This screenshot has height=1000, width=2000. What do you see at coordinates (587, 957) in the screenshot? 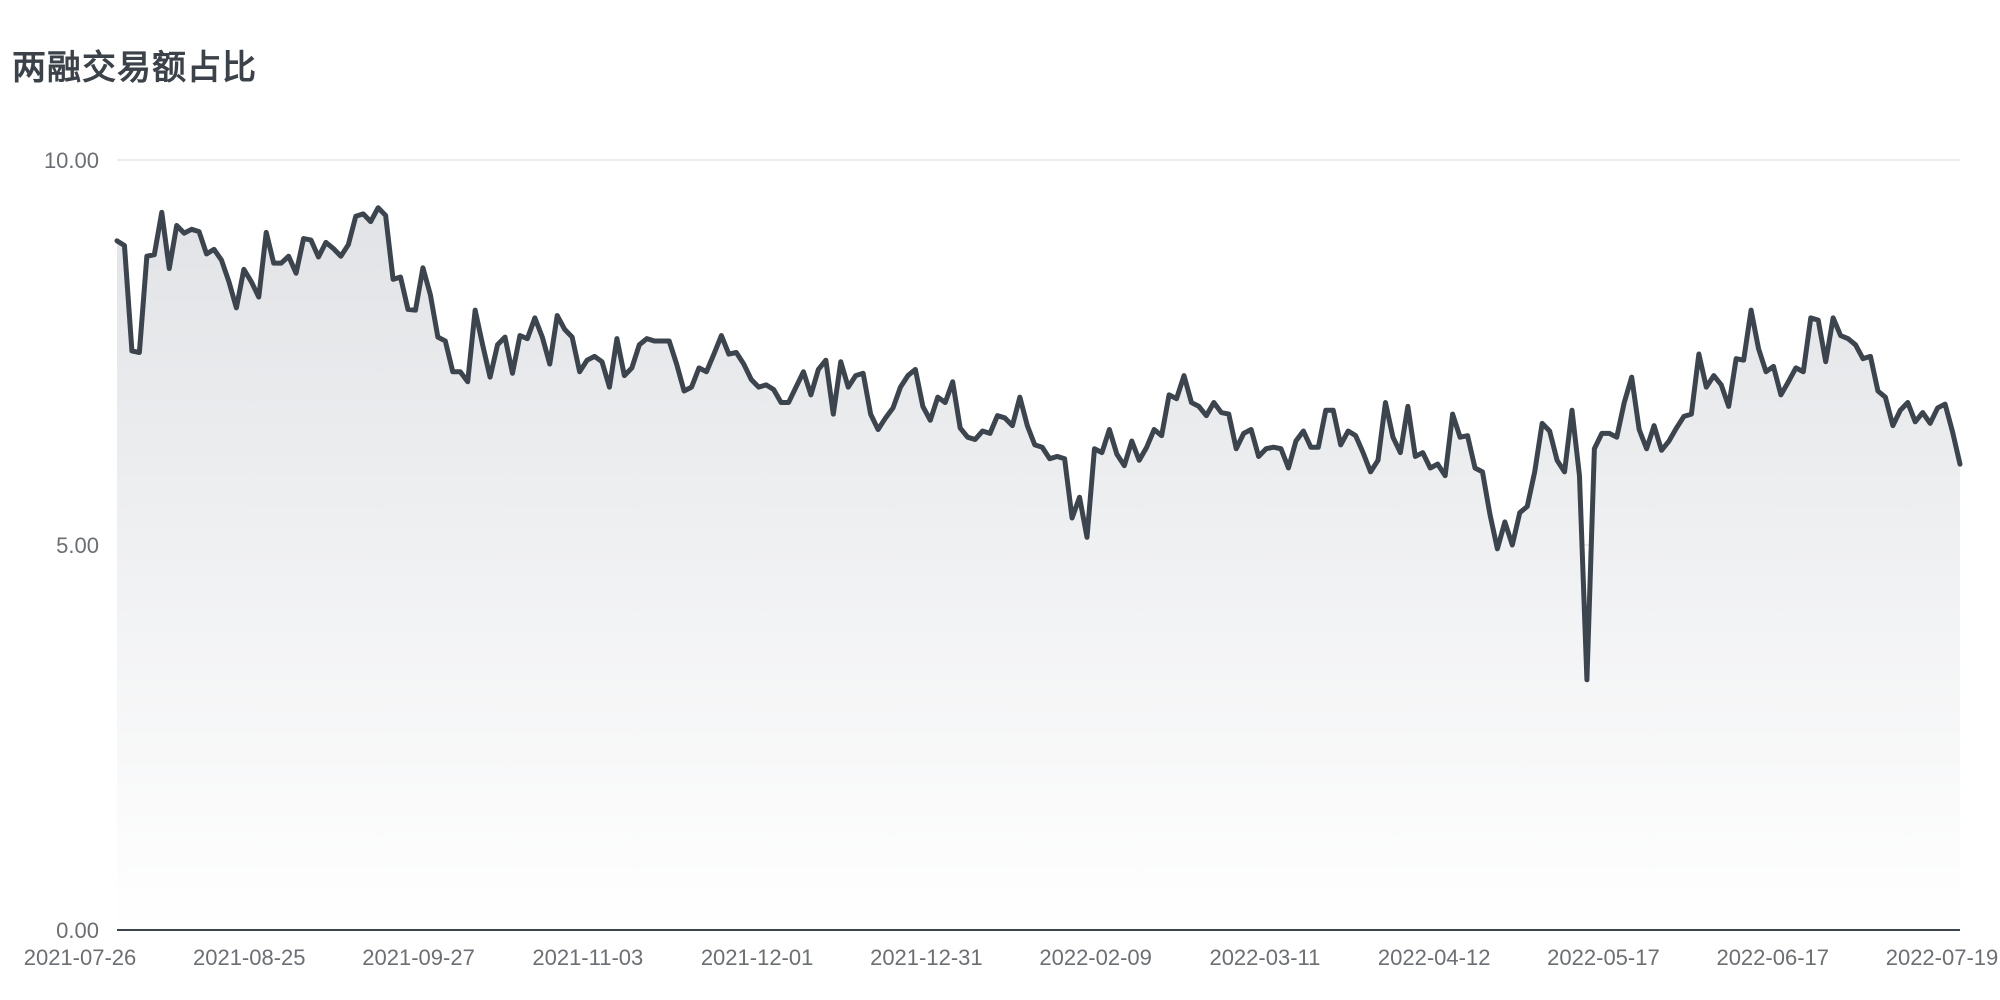
I see `x-tick-label: 2021-11-03` at bounding box center [587, 957].